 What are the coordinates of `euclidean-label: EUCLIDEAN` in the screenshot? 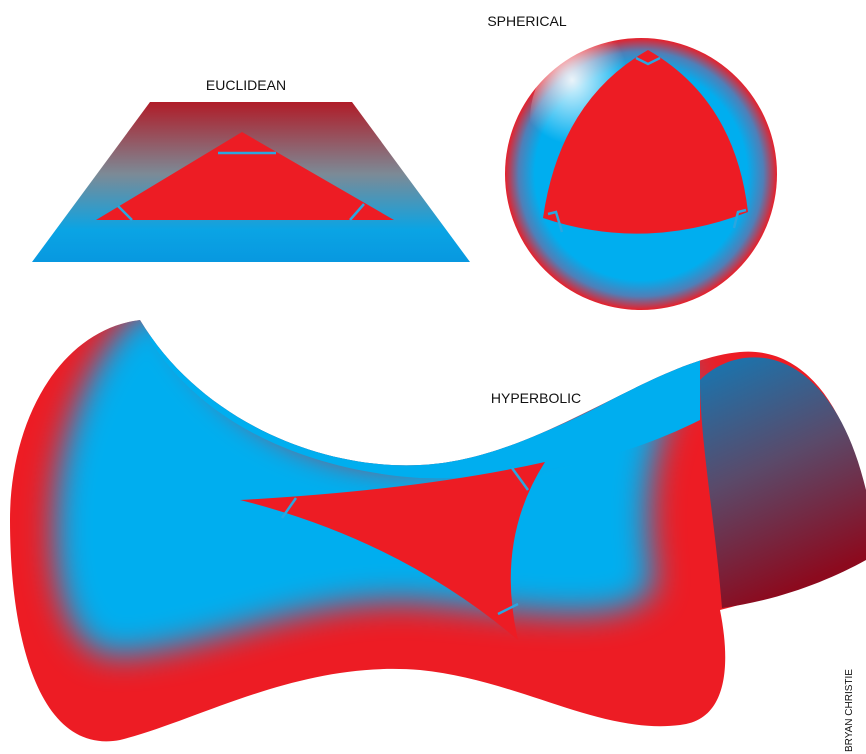 It's located at (246, 85).